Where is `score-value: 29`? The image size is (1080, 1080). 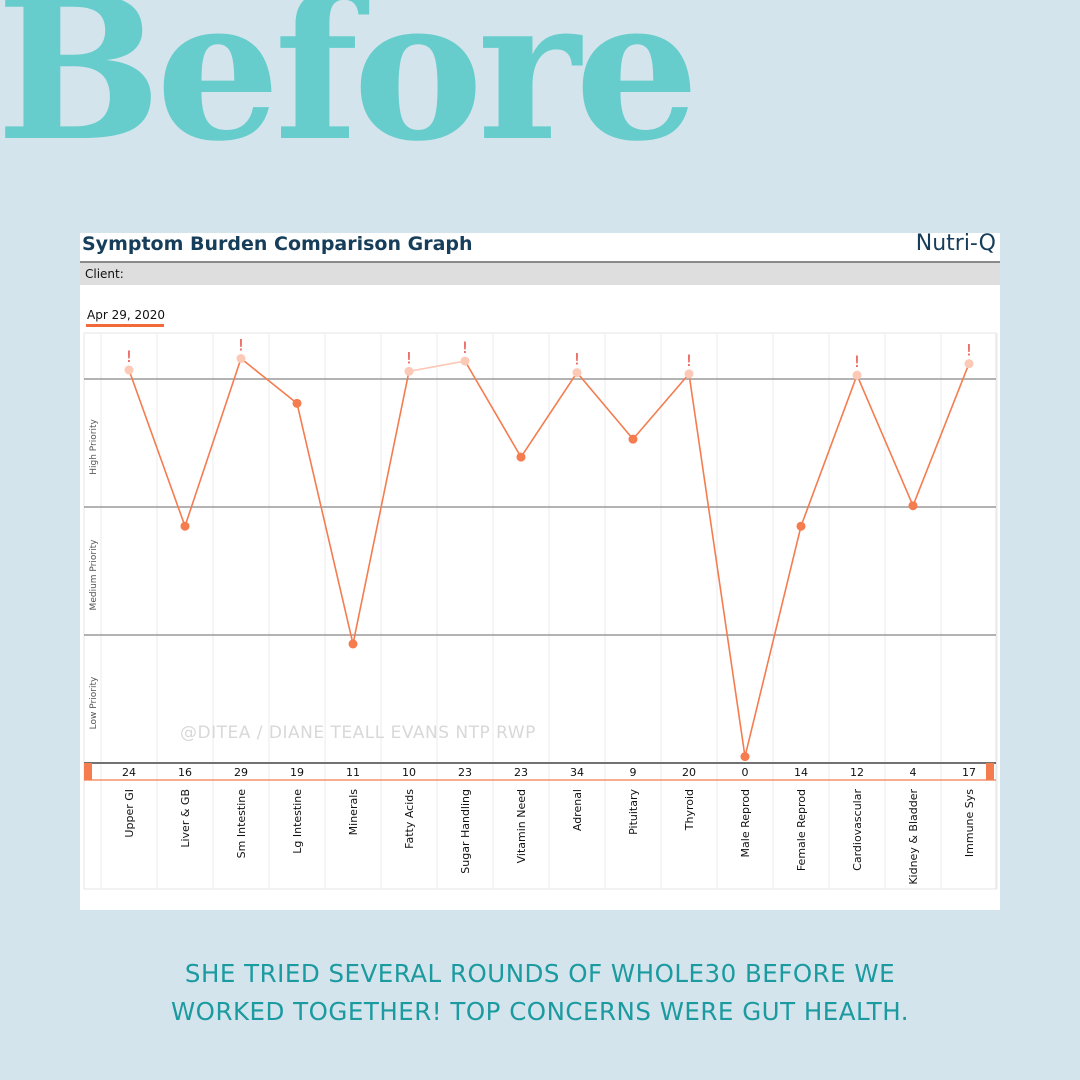 score-value: 29 is located at coordinates (241, 772).